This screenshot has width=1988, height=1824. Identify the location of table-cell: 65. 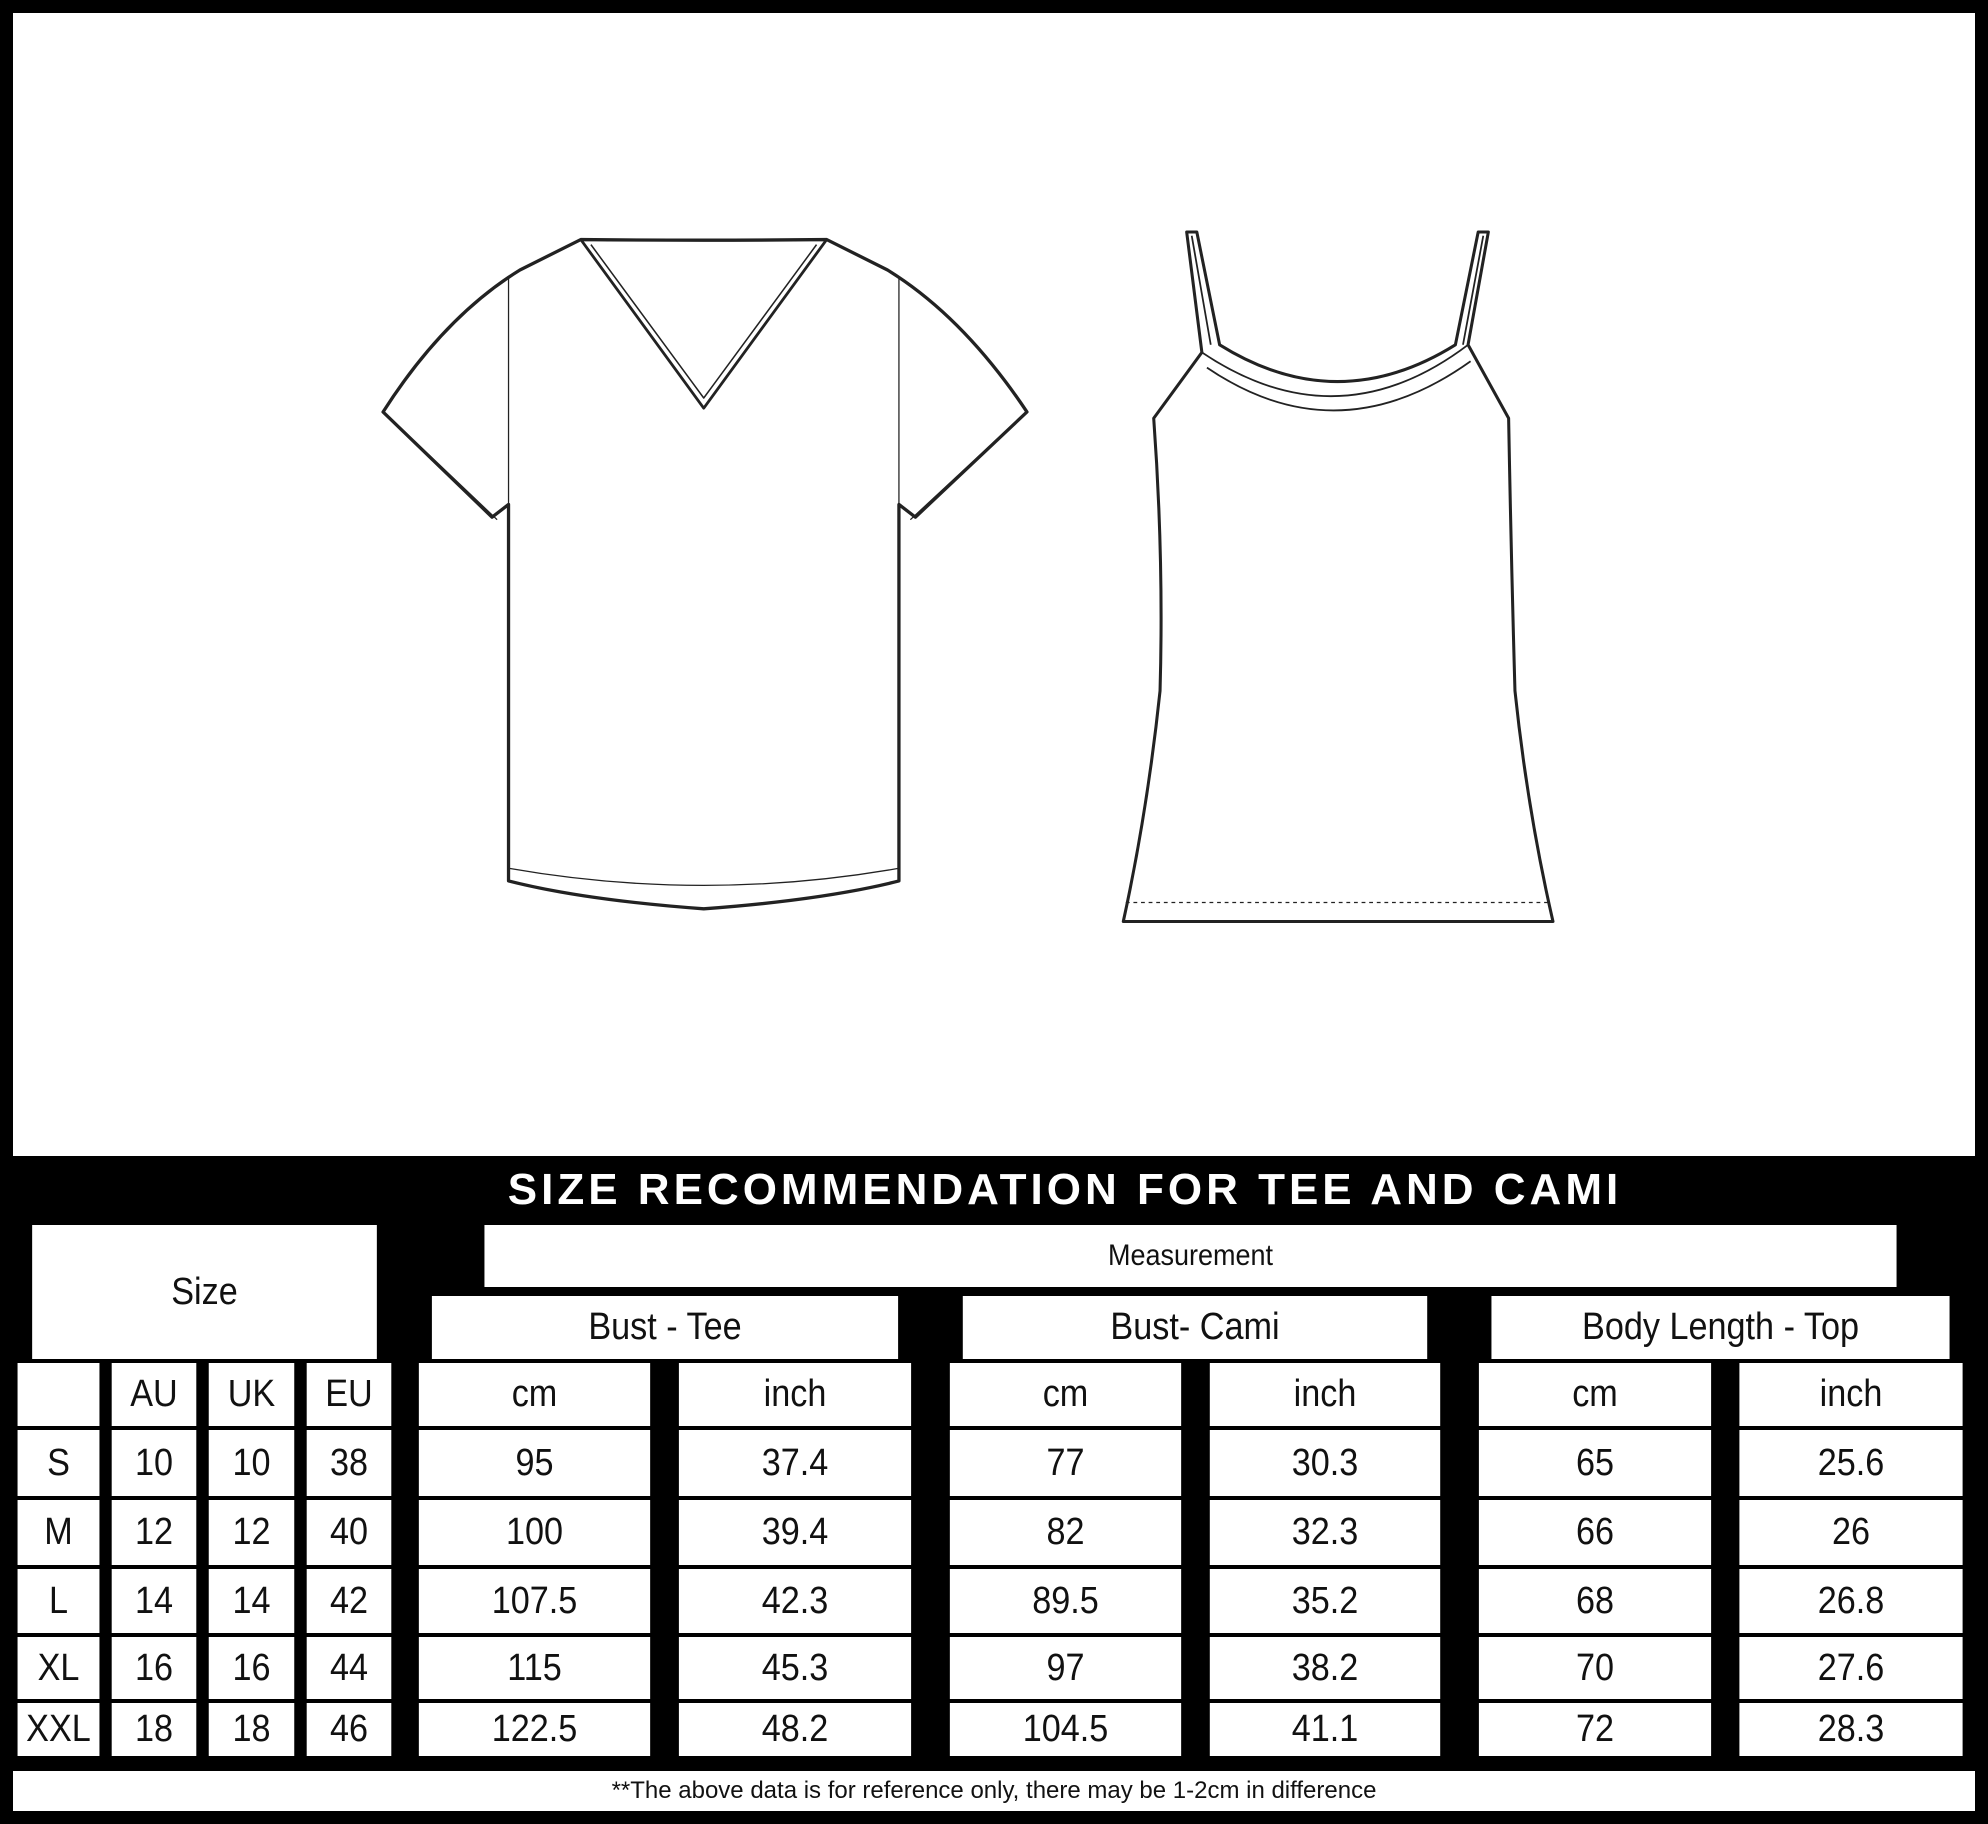
(1595, 1463).